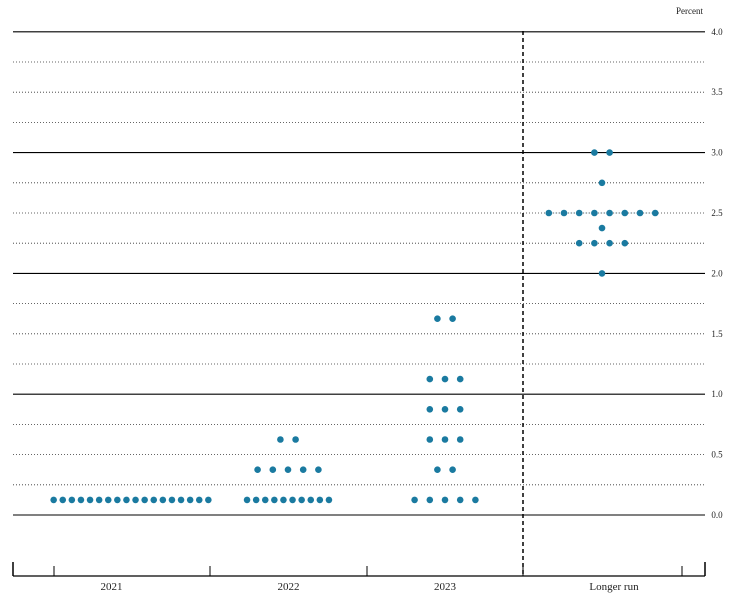 The image size is (739, 600). Describe the element at coordinates (689, 11) in the screenshot. I see `unit-label: Percent` at that location.